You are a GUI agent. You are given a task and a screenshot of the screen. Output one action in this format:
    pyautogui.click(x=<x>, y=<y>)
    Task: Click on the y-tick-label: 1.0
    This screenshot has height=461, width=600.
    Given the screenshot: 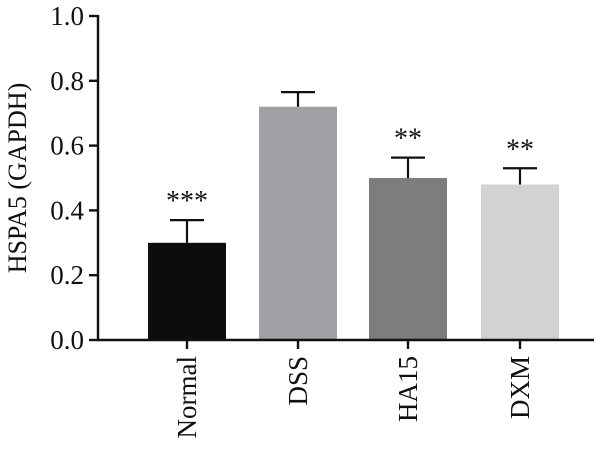 What is the action you would take?
    pyautogui.click(x=67, y=16)
    